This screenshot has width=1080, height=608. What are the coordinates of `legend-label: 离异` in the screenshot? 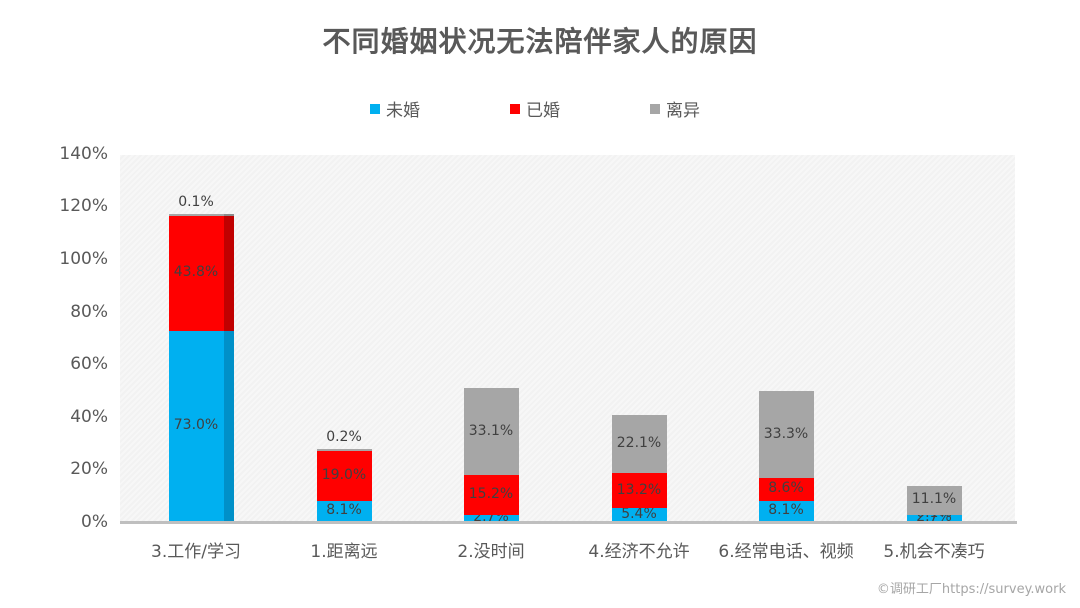 It's located at (683, 111).